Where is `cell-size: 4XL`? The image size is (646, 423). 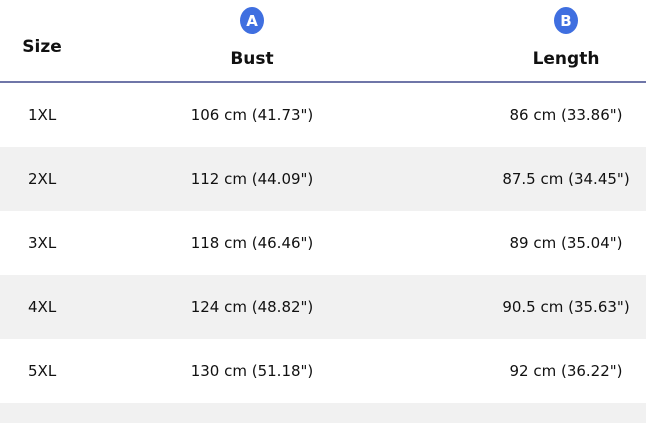 cell-size: 4XL is located at coordinates (42, 307).